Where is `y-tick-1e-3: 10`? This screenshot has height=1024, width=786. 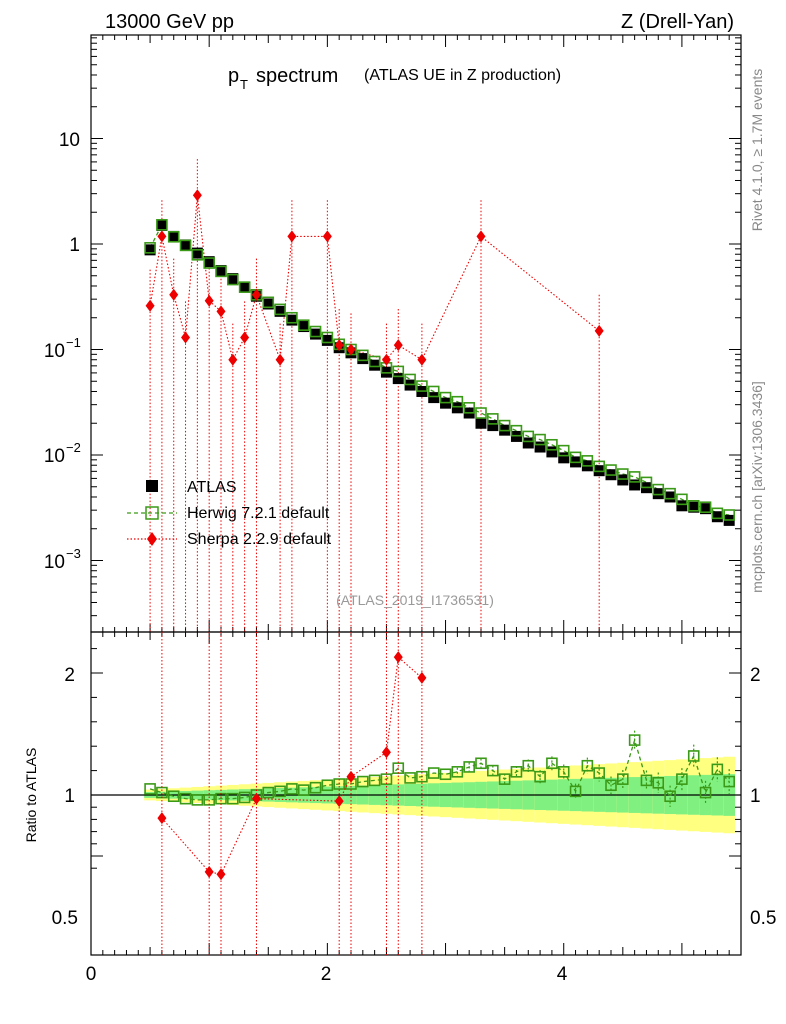
y-tick-1e-3: 10 is located at coordinates (54, 562).